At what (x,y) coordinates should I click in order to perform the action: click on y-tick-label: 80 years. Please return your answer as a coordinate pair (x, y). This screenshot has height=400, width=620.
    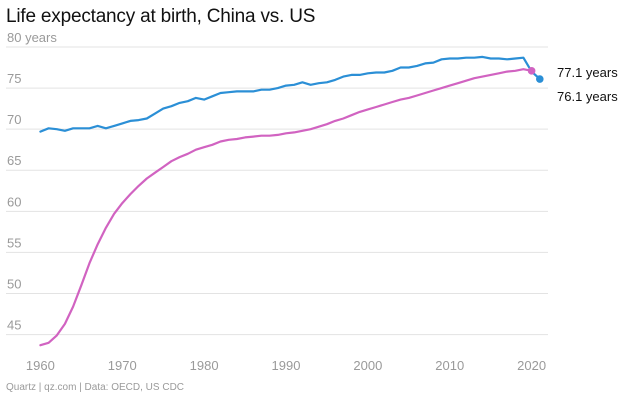
    Looking at the image, I should click on (32, 37).